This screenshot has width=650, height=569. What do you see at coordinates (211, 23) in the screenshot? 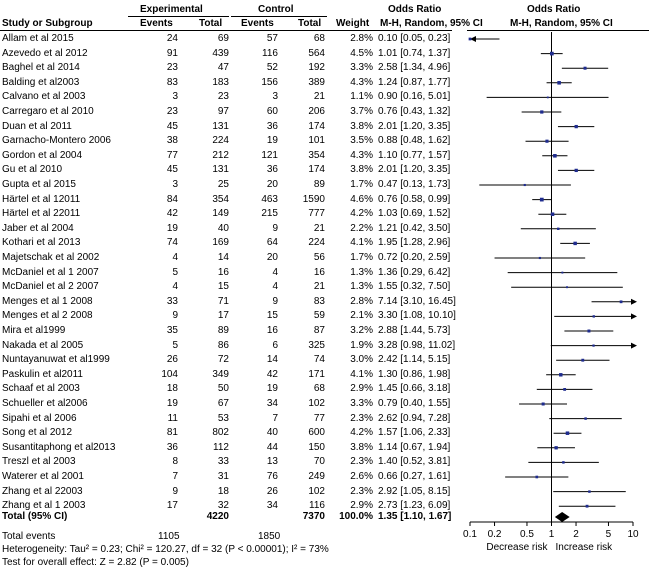
I see `col-total-exp: Total` at bounding box center [211, 23].